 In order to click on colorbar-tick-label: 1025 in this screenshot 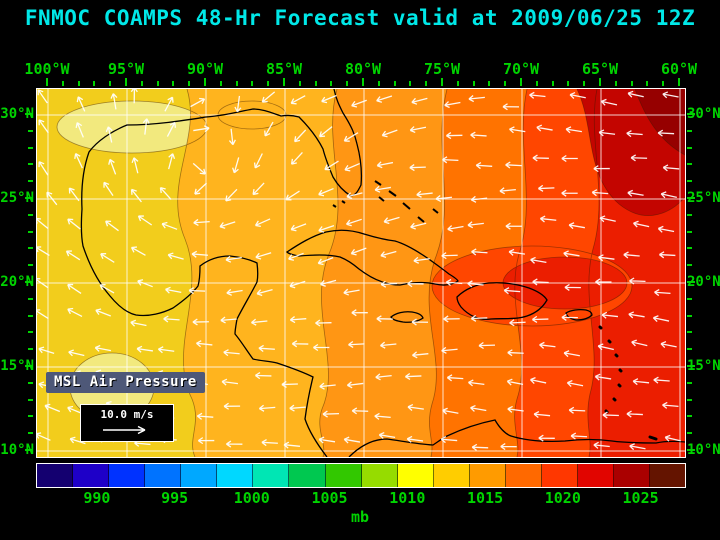, I will do `click(640, 498)`.